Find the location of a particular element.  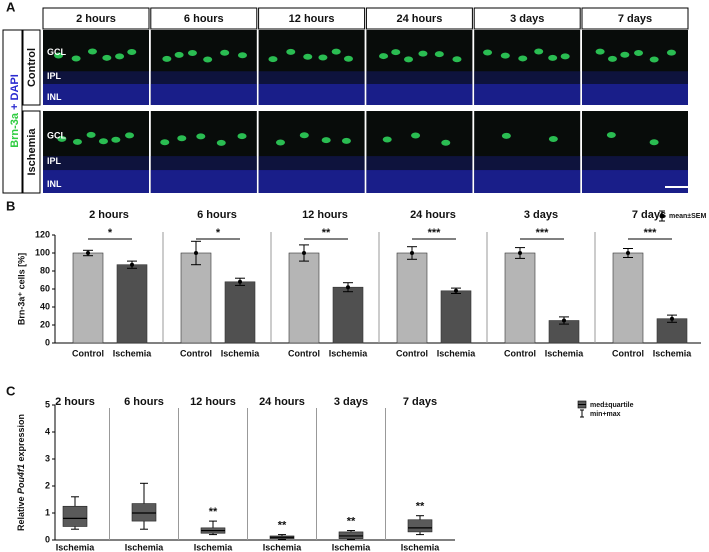

legend-label: min+max is located at coordinates (605, 414).